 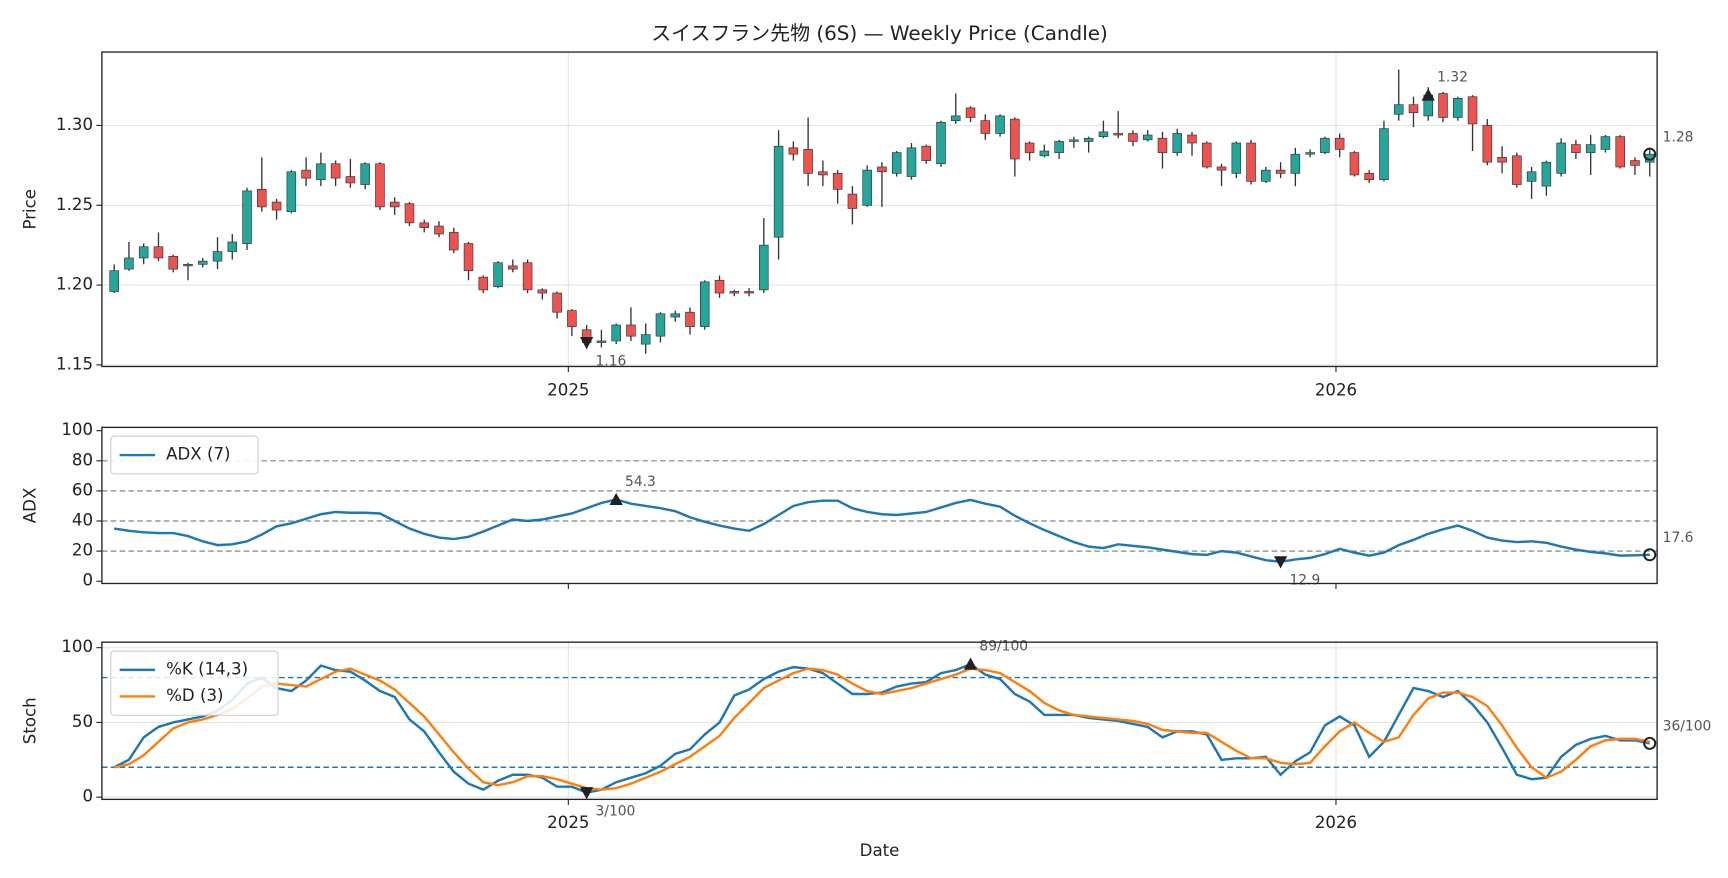 What do you see at coordinates (879, 33) in the screenshot?
I see `chart-title: スイスフラン先物 (6S) — Weekly Price (Candle)` at bounding box center [879, 33].